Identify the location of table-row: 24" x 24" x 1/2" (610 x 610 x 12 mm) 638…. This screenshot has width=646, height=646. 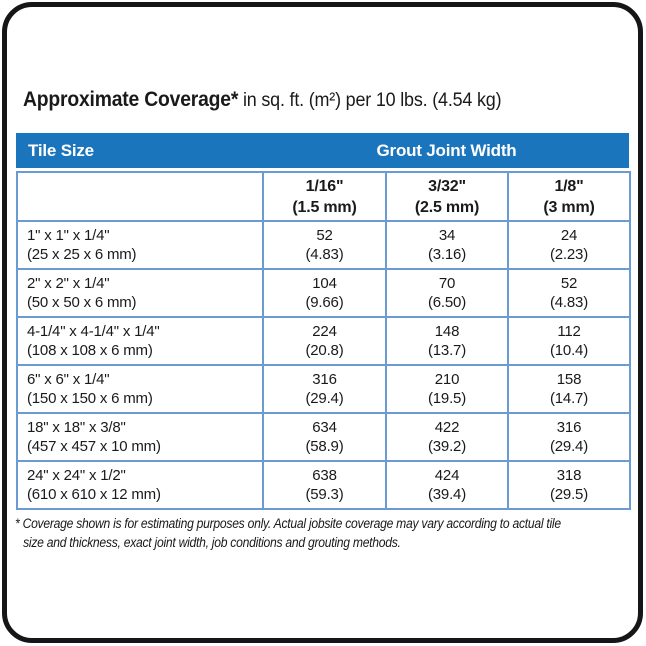
(323, 485).